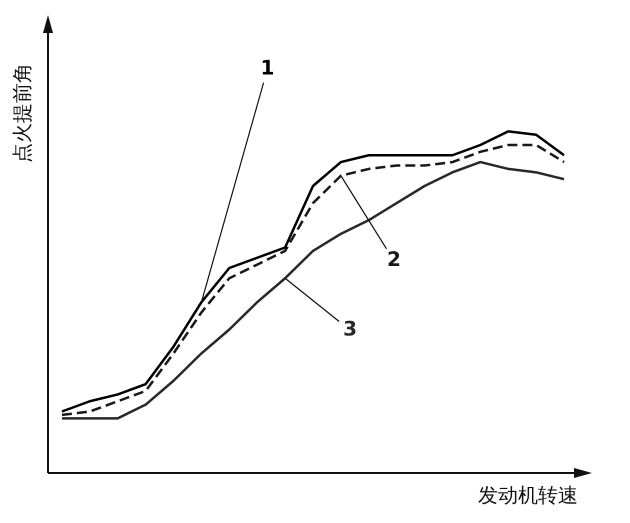 The width and height of the screenshot is (630, 523). What do you see at coordinates (350, 328) in the screenshot?
I see `text: 3` at bounding box center [350, 328].